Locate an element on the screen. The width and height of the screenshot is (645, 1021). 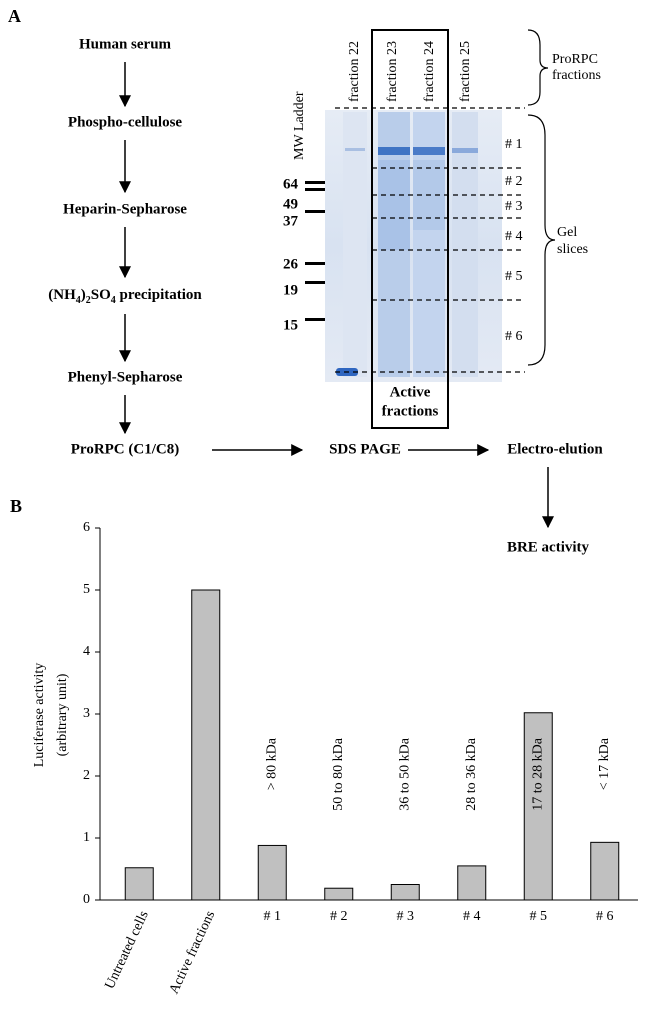
box-label: fractions is located at coordinates (410, 411).